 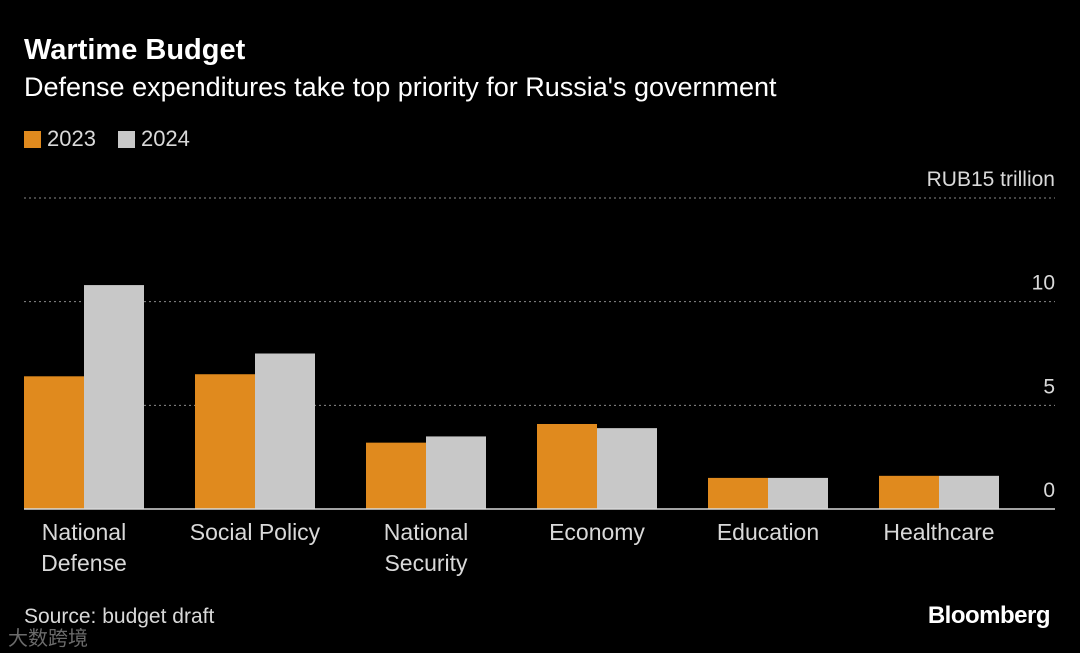 I want to click on bloomberg-logo: Bloomberg, so click(x=989, y=615).